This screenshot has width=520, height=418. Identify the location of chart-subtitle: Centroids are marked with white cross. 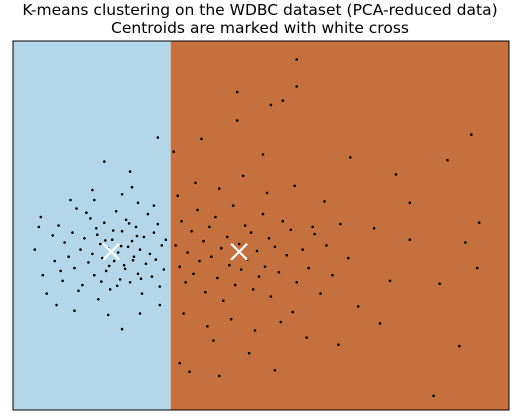
(260, 28).